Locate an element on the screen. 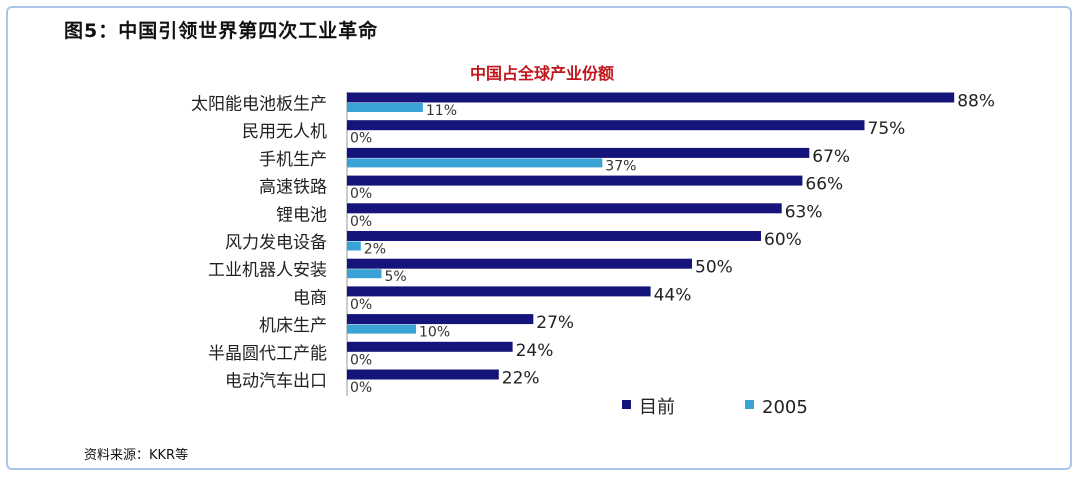 The image size is (1080, 478). data-label-current: 88% is located at coordinates (976, 102).